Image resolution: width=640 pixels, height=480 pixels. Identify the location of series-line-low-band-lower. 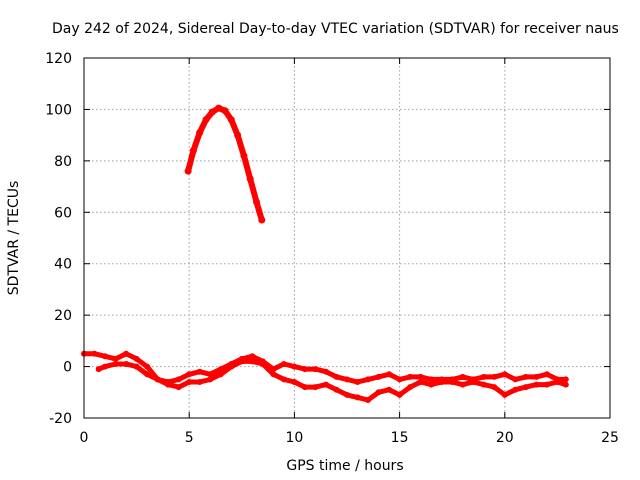
(332, 380).